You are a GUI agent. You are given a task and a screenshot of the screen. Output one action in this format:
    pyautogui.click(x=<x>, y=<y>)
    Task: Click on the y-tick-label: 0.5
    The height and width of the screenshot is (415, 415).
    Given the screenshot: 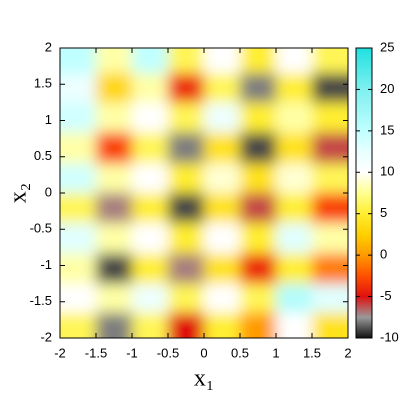 What is the action you would take?
    pyautogui.click(x=43, y=155)
    